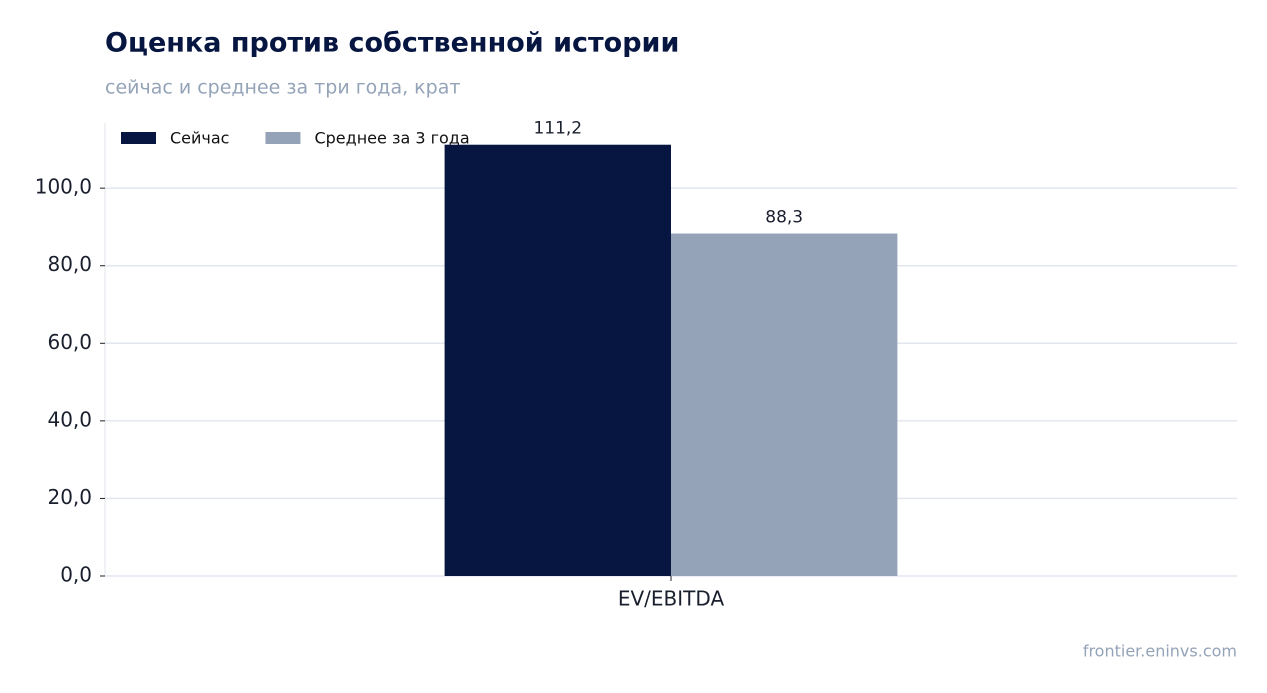 The height and width of the screenshot is (693, 1267). What do you see at coordinates (391, 138) in the screenshot?
I see `legend-label: Среднее за 3 года` at bounding box center [391, 138].